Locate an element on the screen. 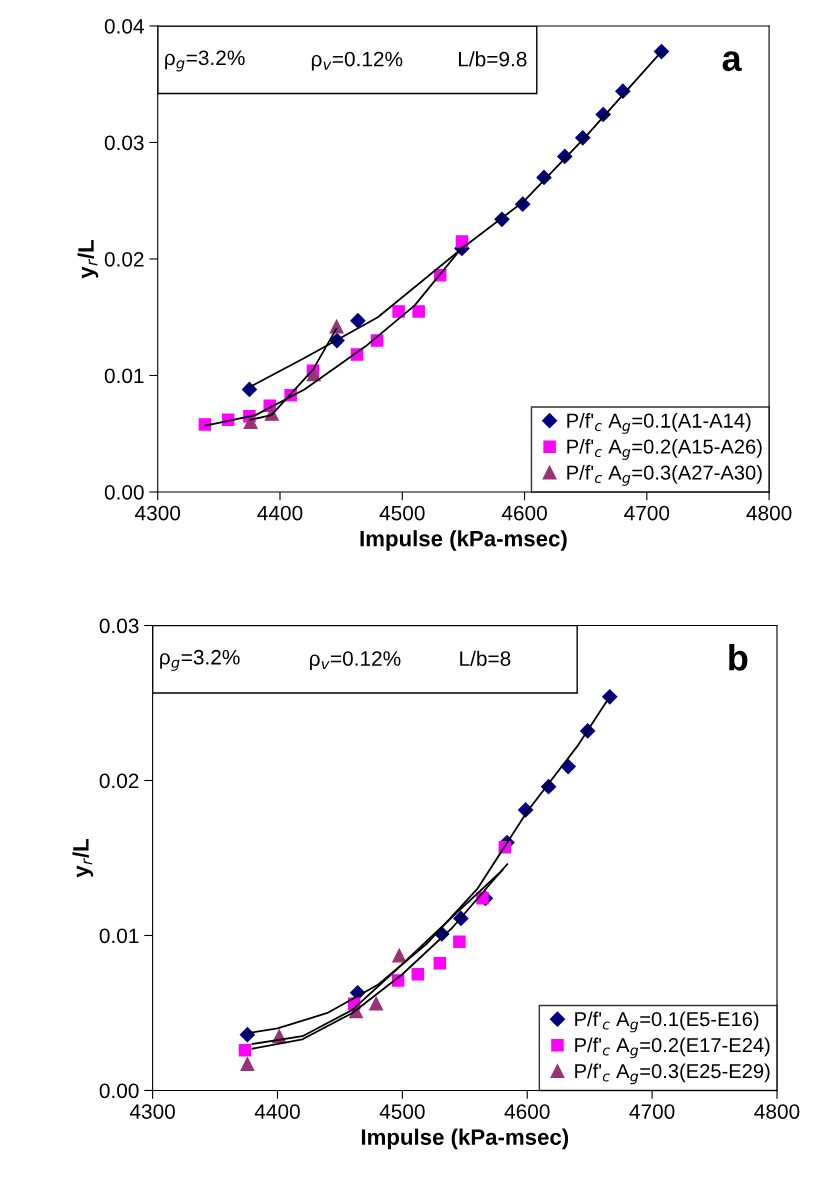  legend-label: P/f'$_{c}$ A$_{g}$=0.2(E17-E24) is located at coordinates (672, 1048).